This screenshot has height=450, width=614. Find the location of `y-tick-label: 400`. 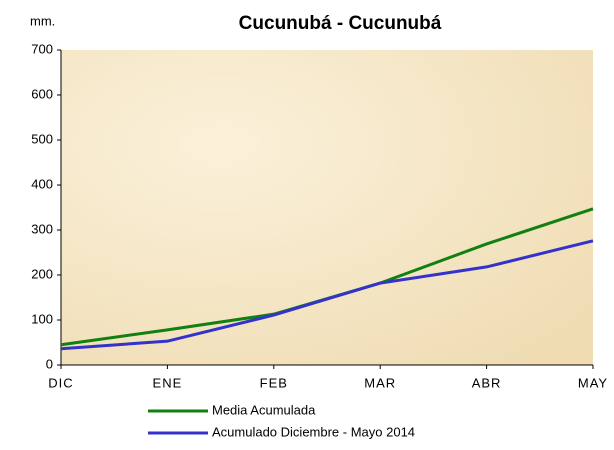

y-tick-label: 400 is located at coordinates (42, 183).